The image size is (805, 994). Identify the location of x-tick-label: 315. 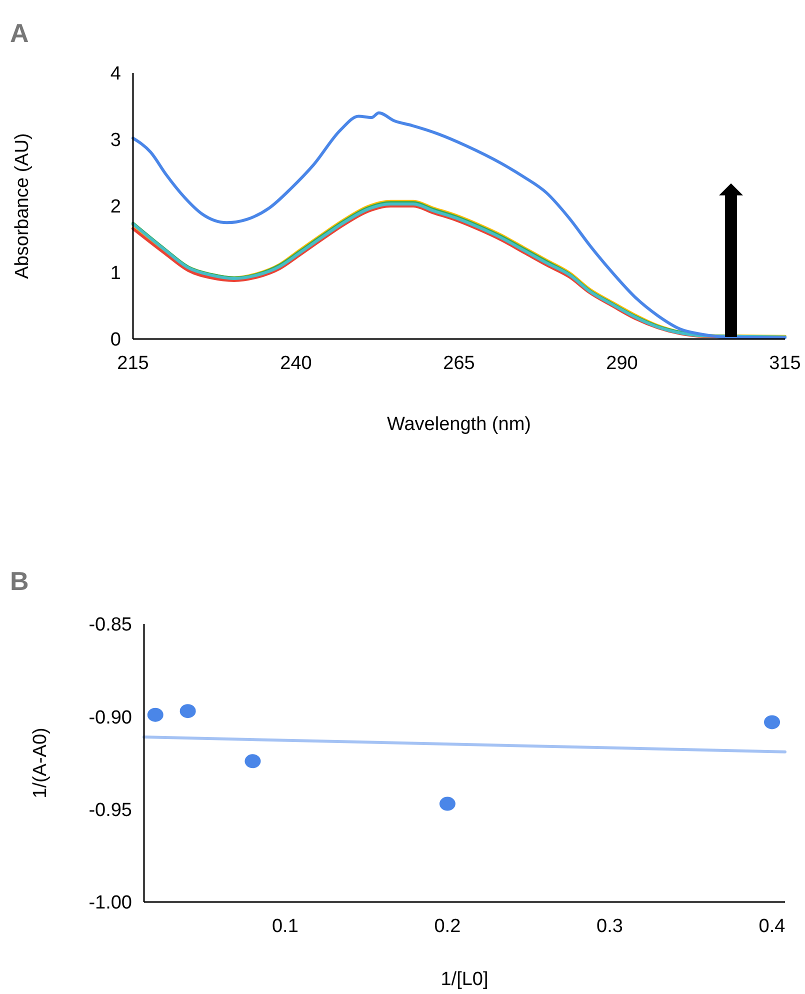
(785, 363).